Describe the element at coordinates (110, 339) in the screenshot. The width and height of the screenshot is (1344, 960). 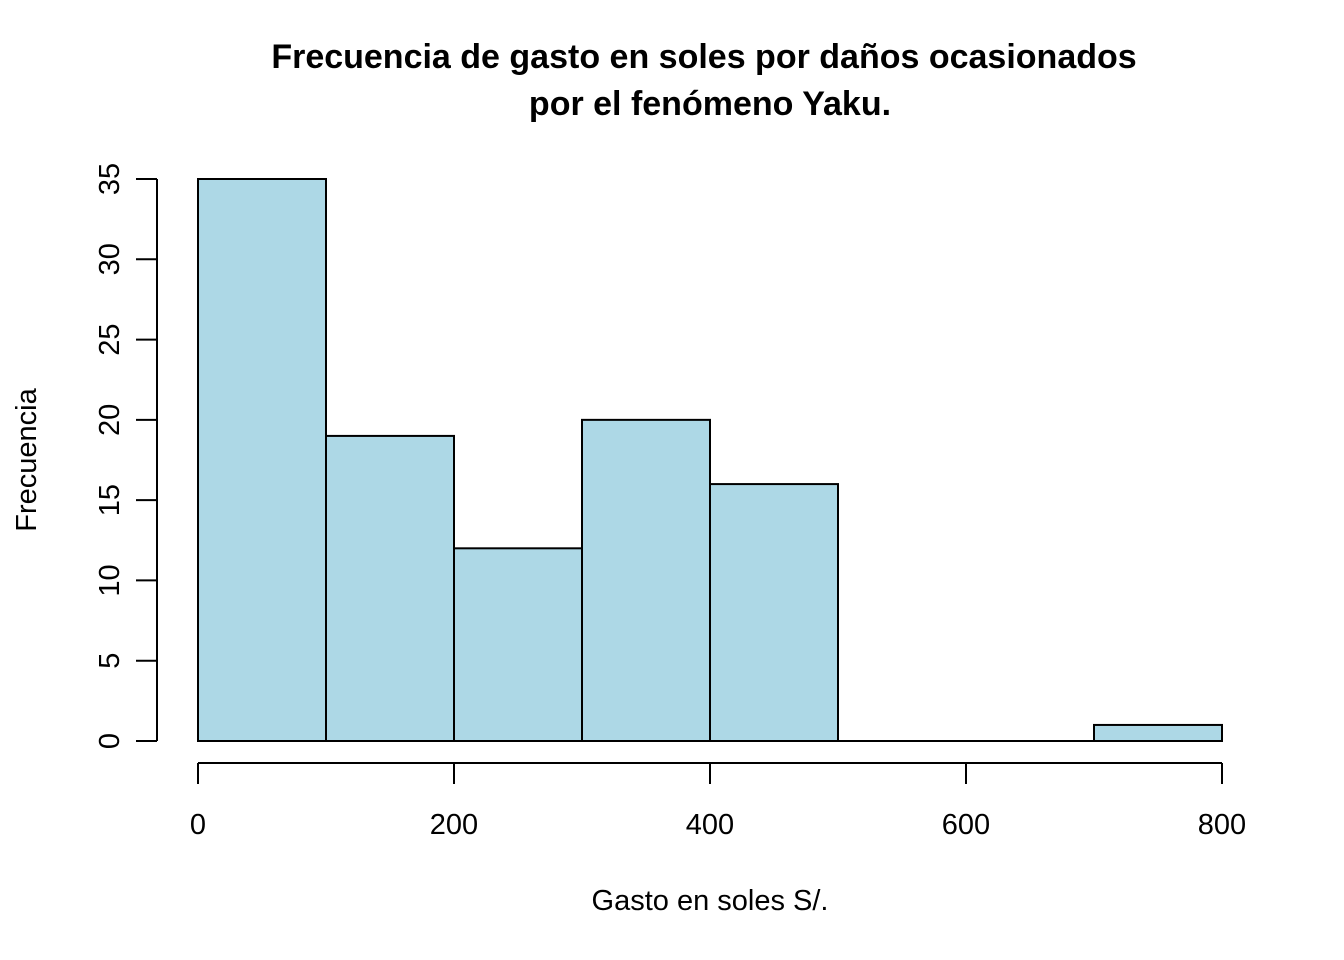
I see `y-tick-label-5: 25` at that location.